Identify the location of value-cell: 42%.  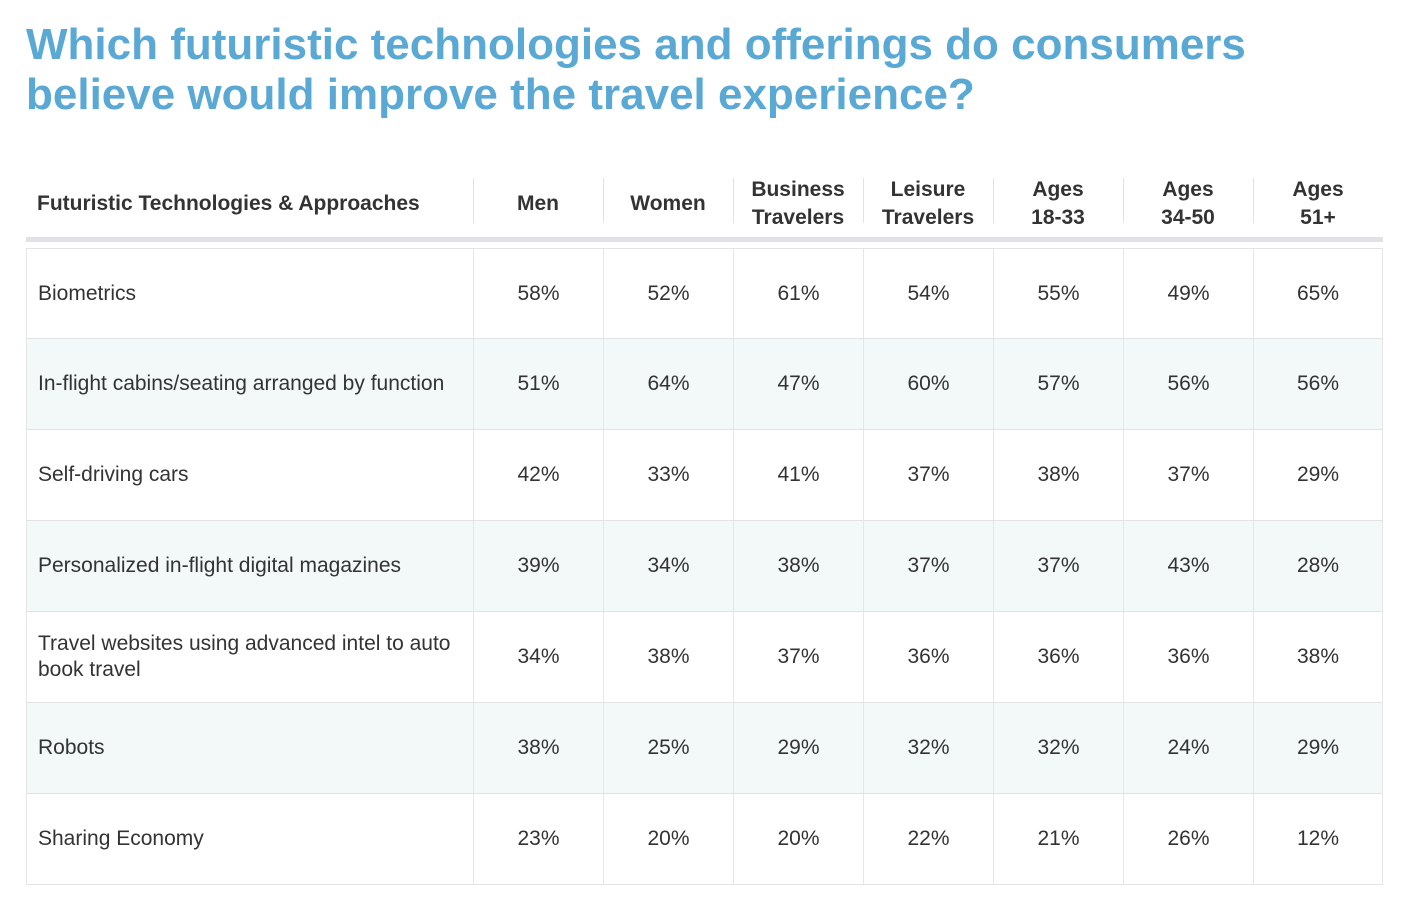
(538, 475).